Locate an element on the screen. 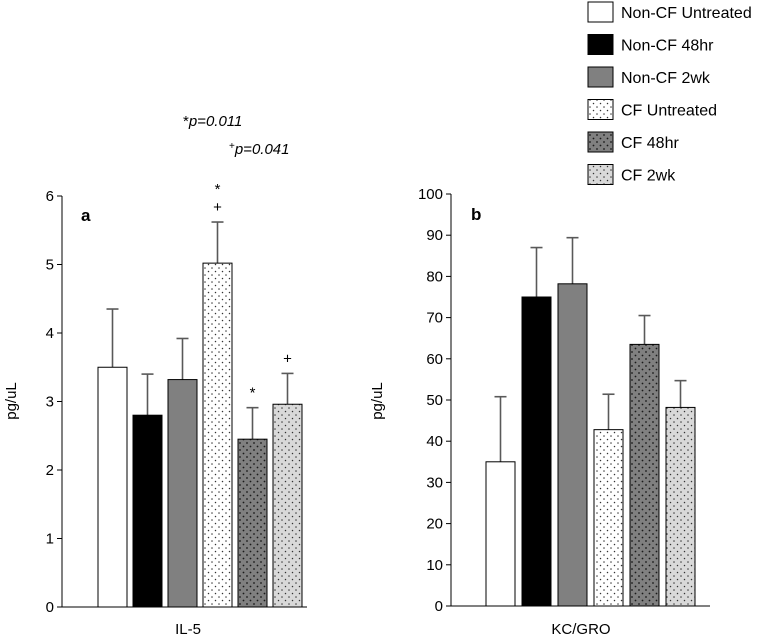  panel-label-a: a is located at coordinates (86, 215).